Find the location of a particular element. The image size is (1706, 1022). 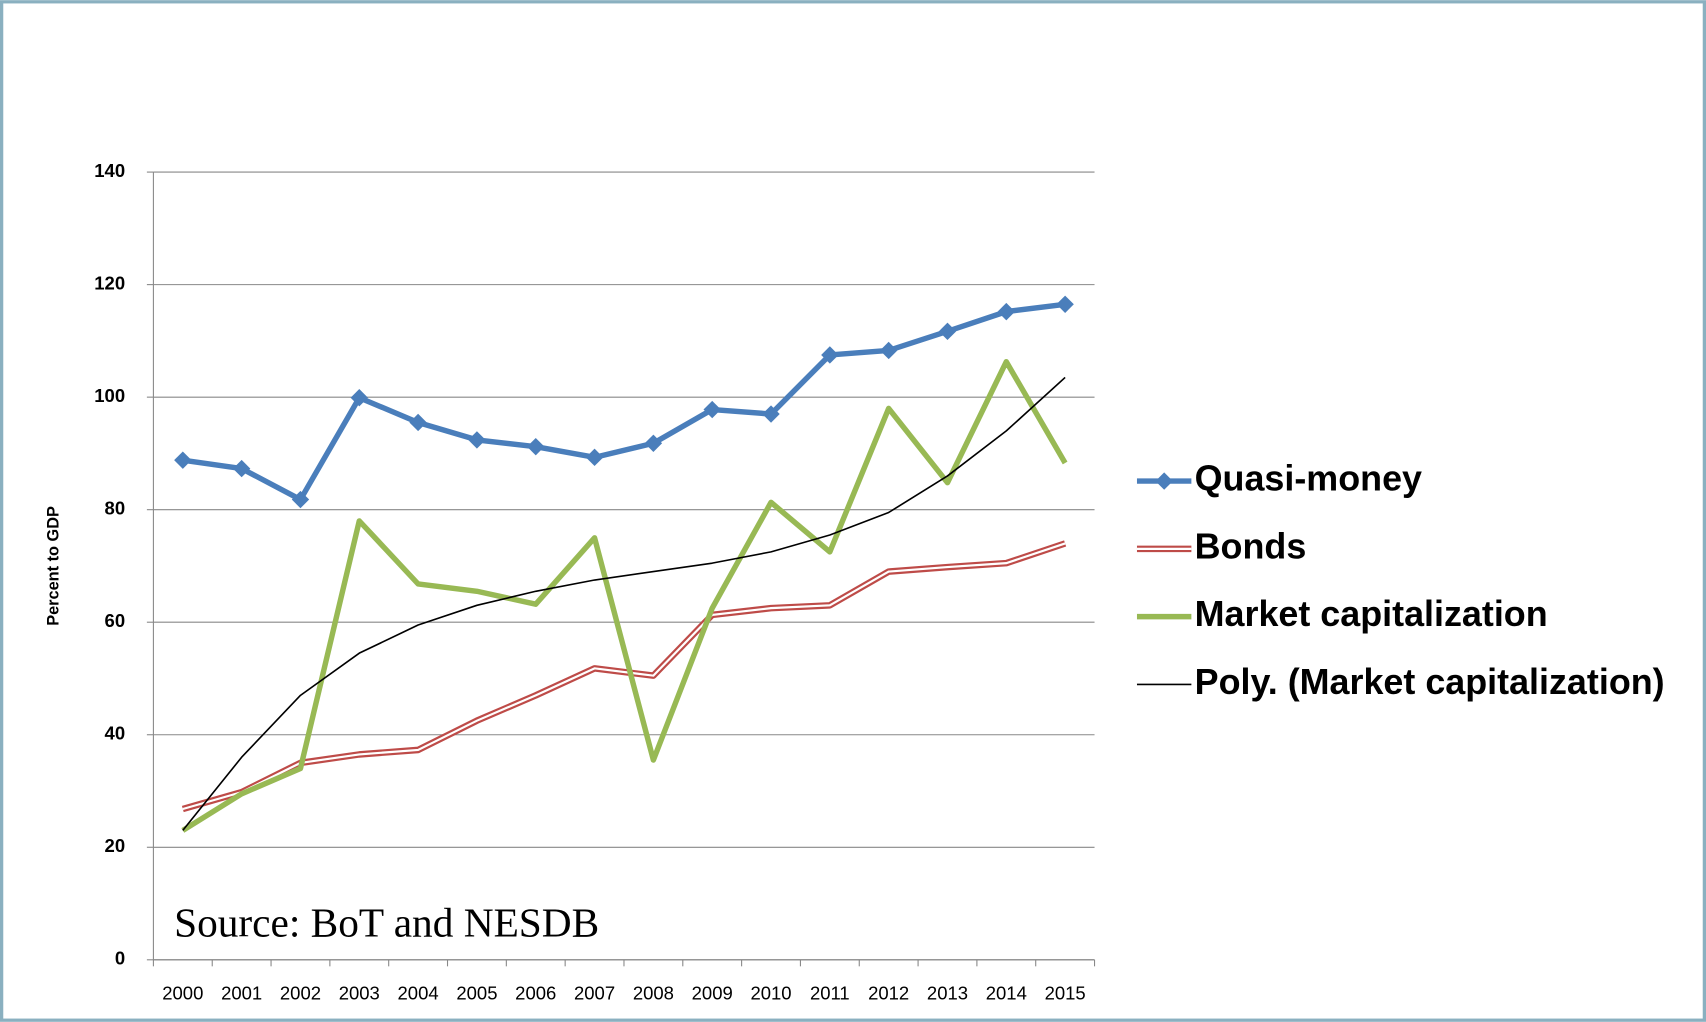

x-tick-label: 2005 is located at coordinates (476, 993).